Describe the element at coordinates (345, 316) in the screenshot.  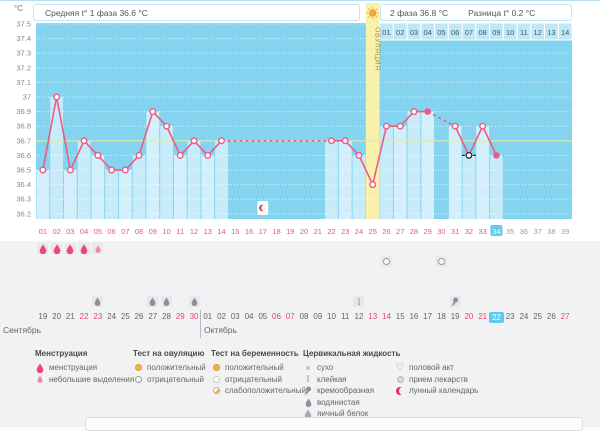
I see `date-cell: 11` at that location.